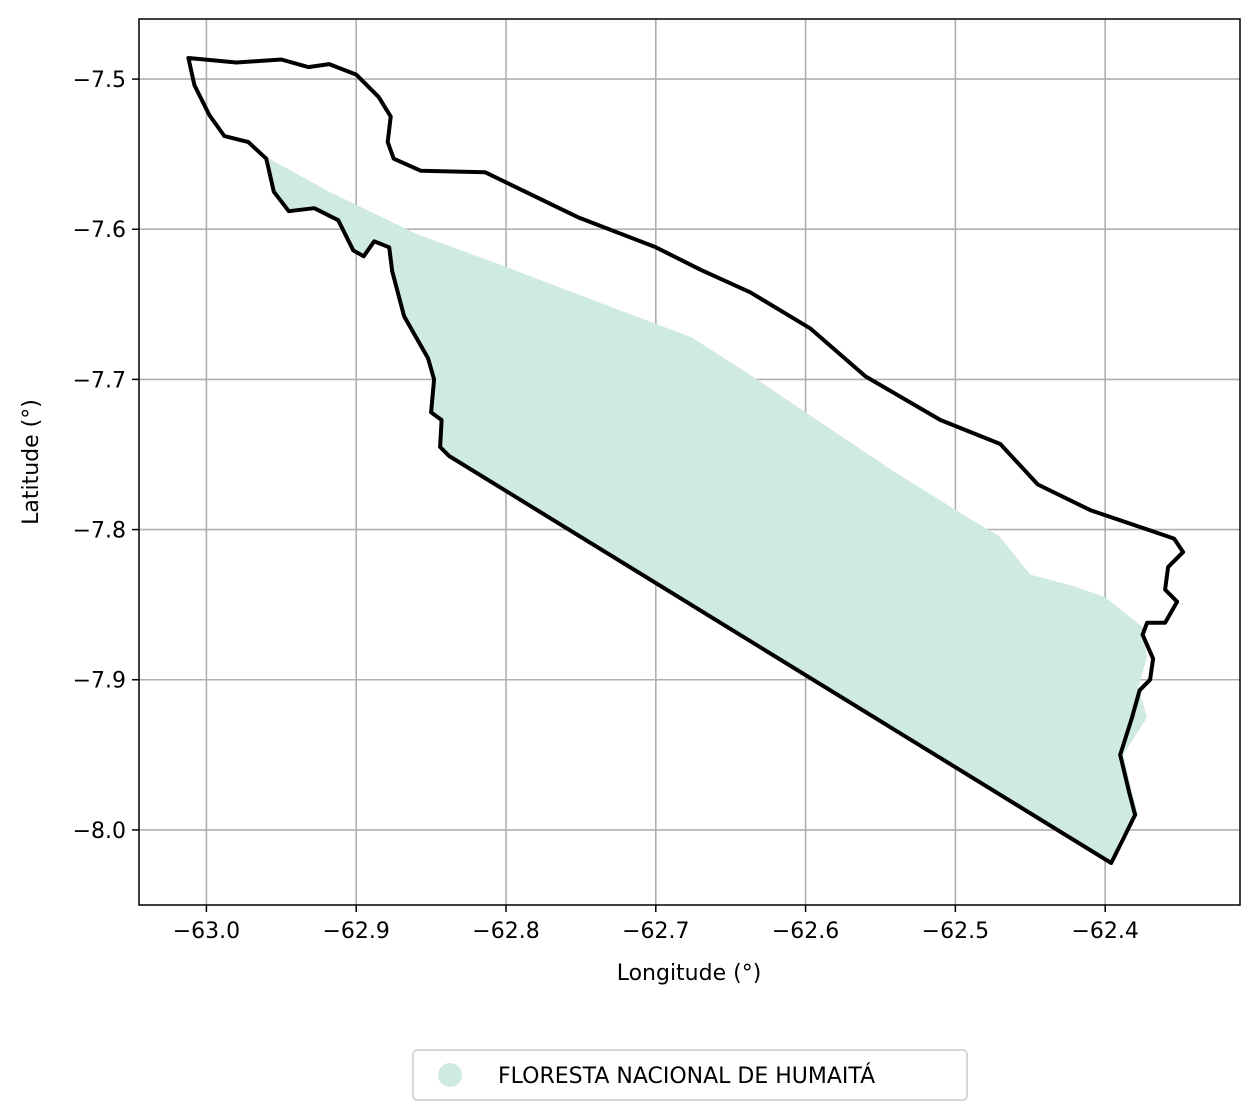 Image resolution: width=1259 pixels, height=1119 pixels. I want to click on x-tick-label: −63.0, so click(206, 931).